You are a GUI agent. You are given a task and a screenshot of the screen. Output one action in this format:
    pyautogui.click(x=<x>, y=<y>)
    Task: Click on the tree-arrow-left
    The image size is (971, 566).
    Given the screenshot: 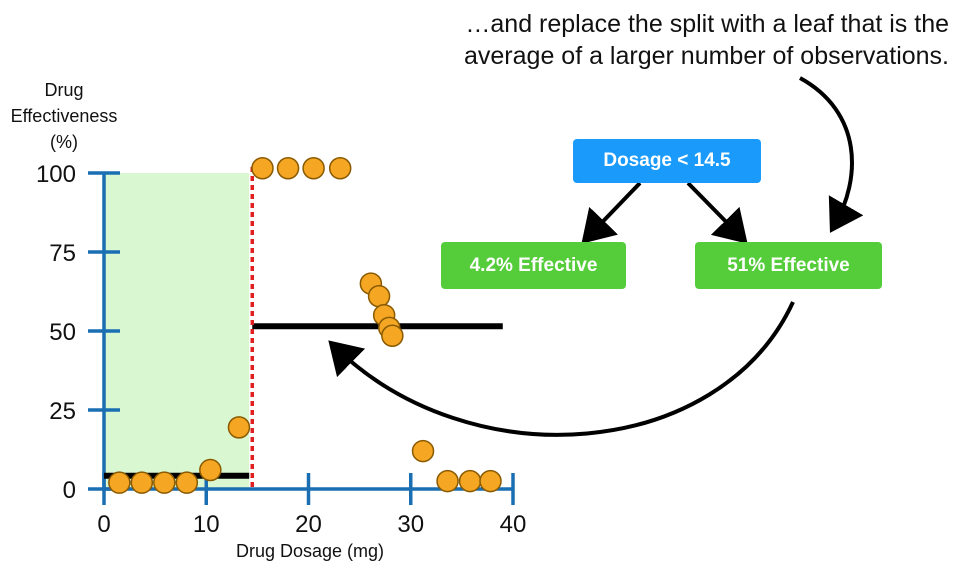 What is the action you would take?
    pyautogui.click(x=611, y=212)
    